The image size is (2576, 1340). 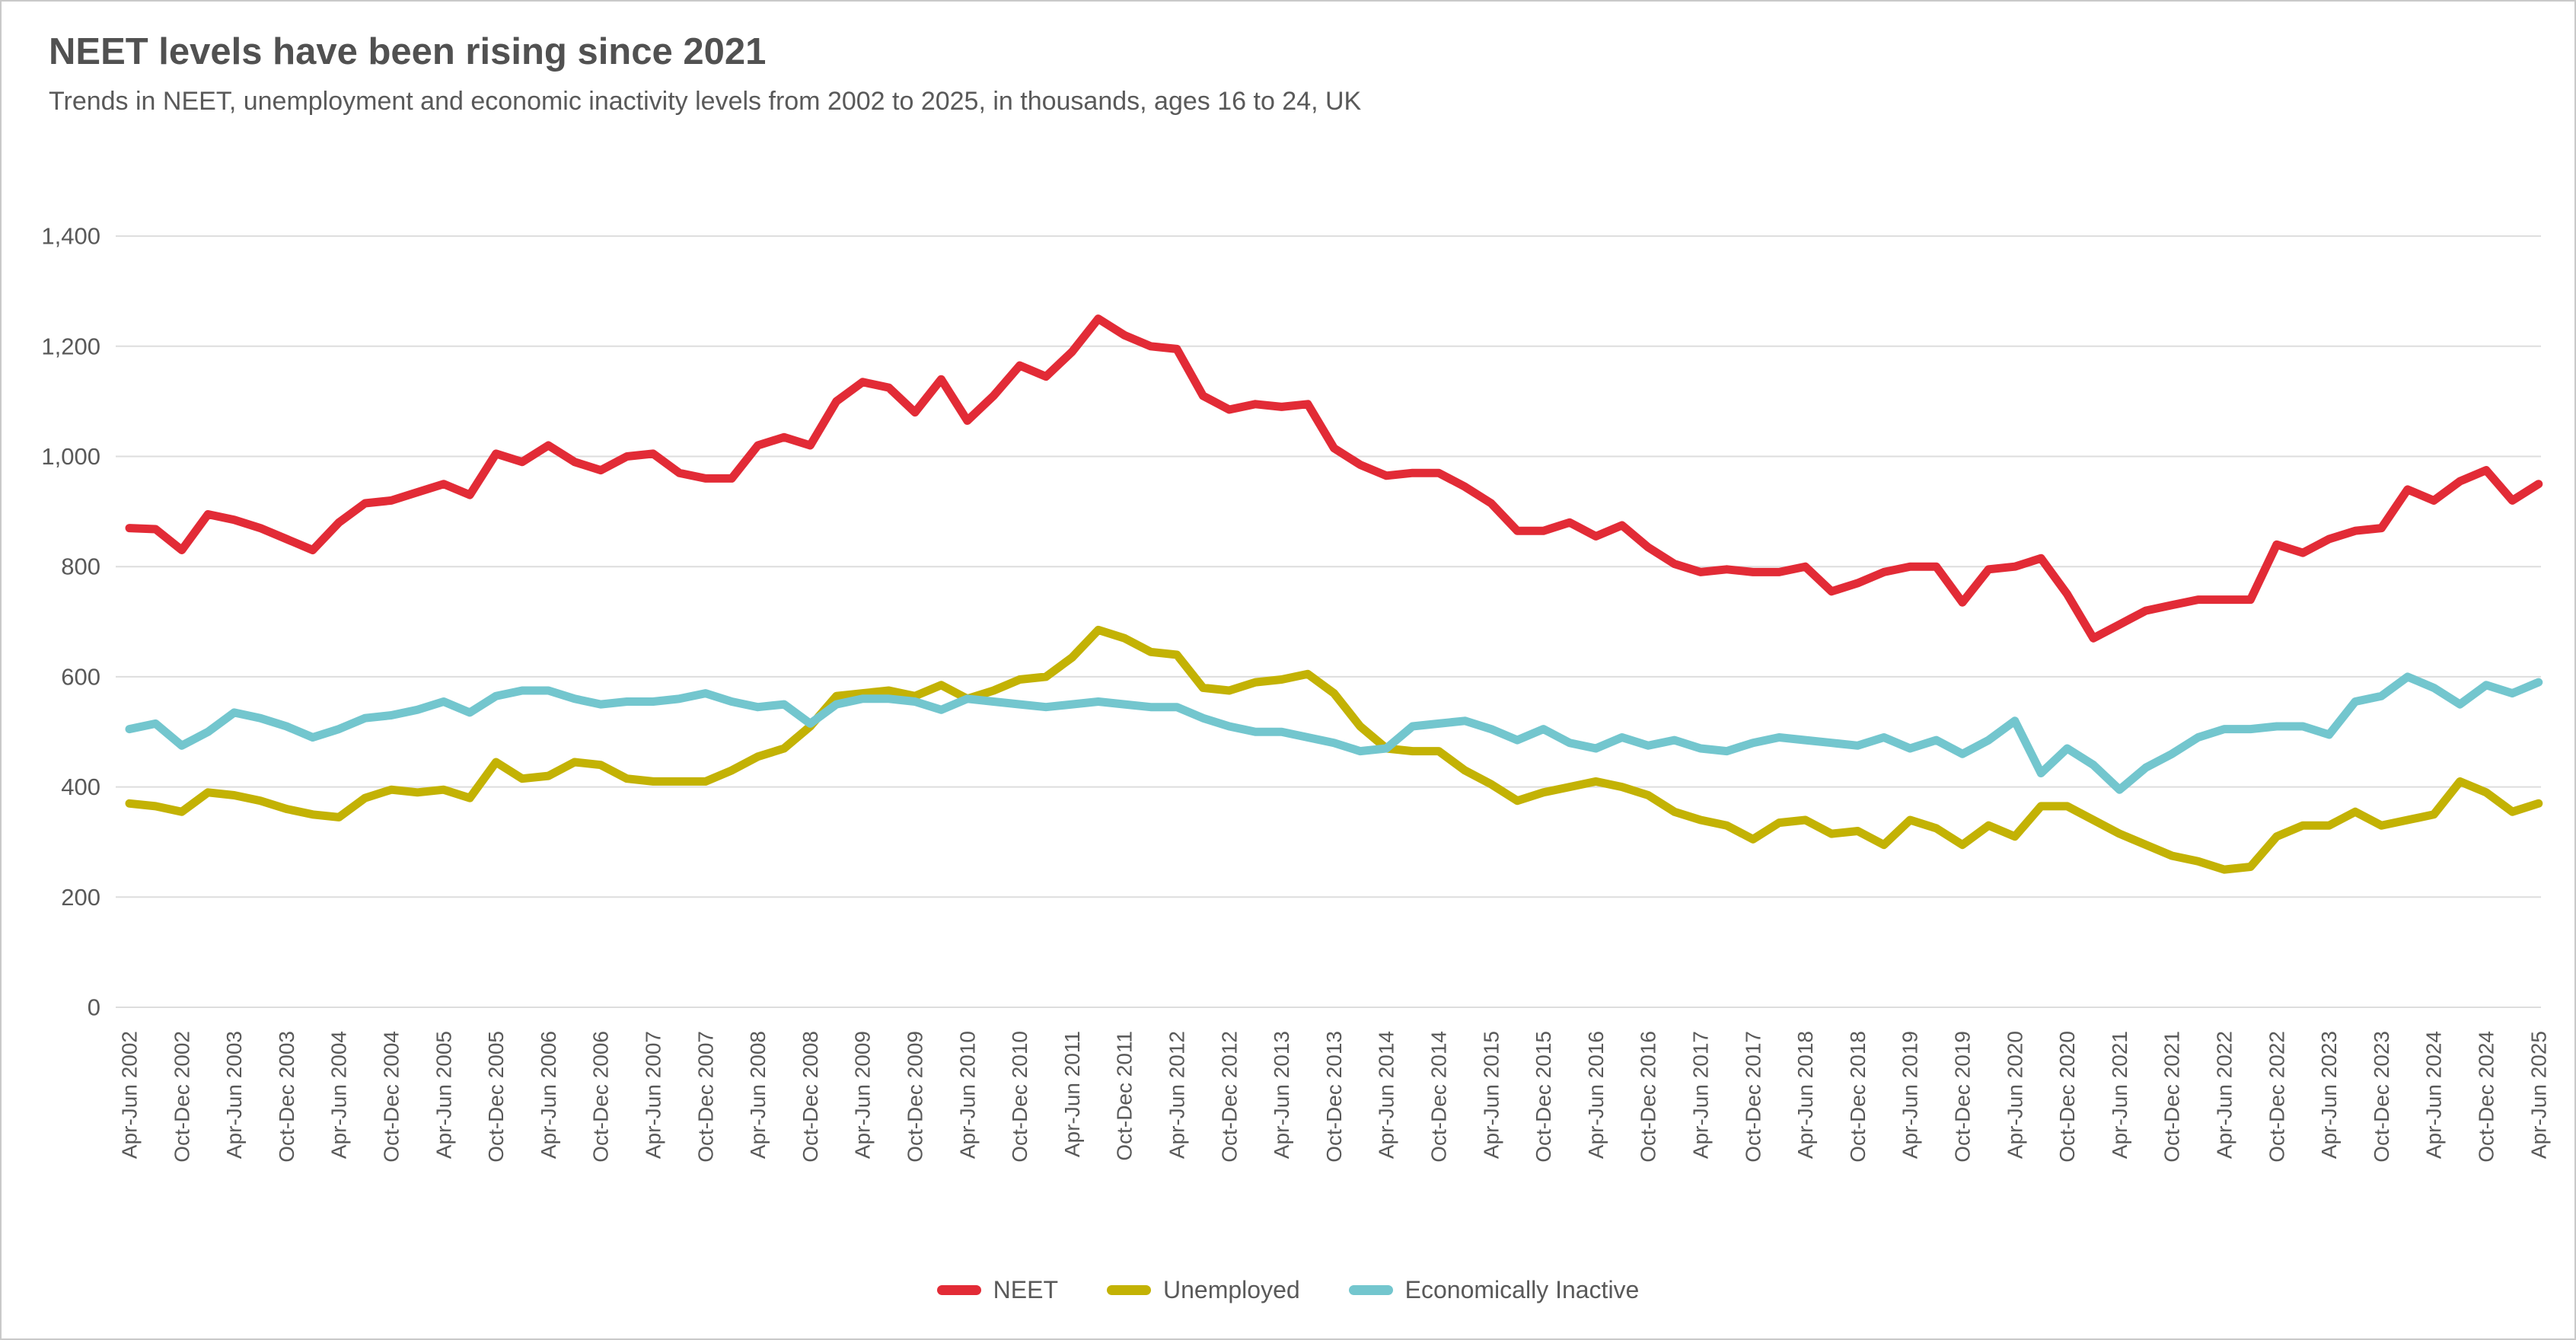 What do you see at coordinates (2014, 1095) in the screenshot?
I see `x-axis-tick-label: Apr-Jun 2020` at bounding box center [2014, 1095].